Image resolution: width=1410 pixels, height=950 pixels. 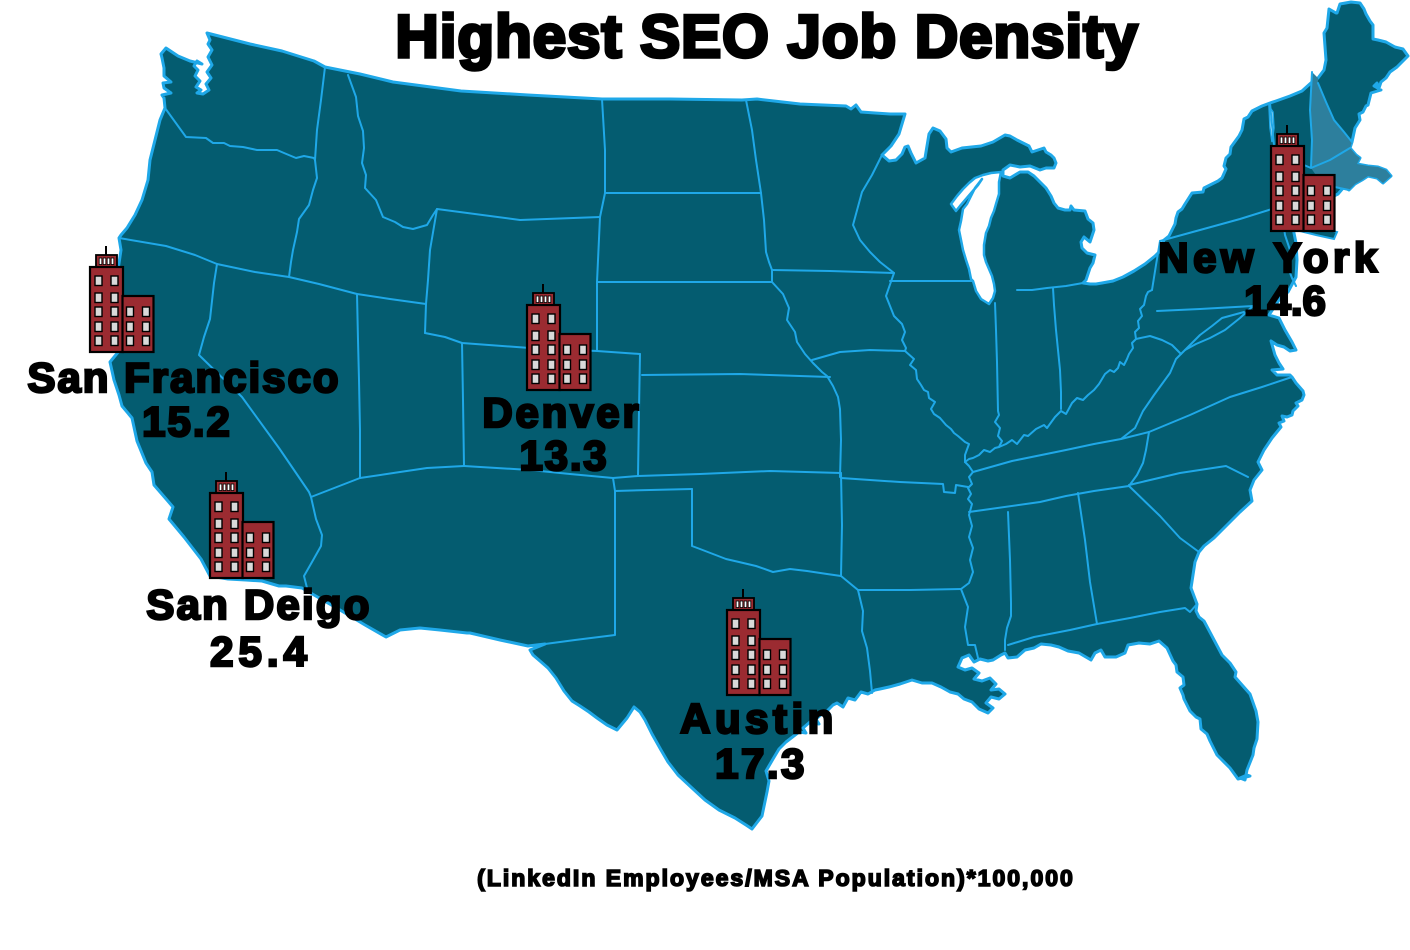 What do you see at coordinates (183, 377) in the screenshot?
I see `svg-text: San Francisco` at bounding box center [183, 377].